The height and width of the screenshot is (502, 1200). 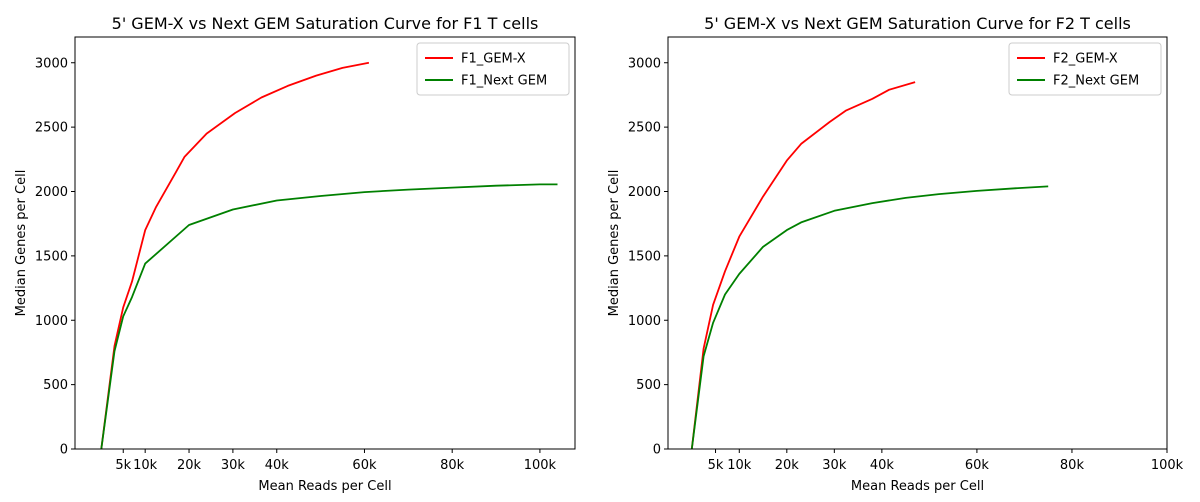 I want to click on legend-label: F1_Next GEM, so click(x=504, y=81).